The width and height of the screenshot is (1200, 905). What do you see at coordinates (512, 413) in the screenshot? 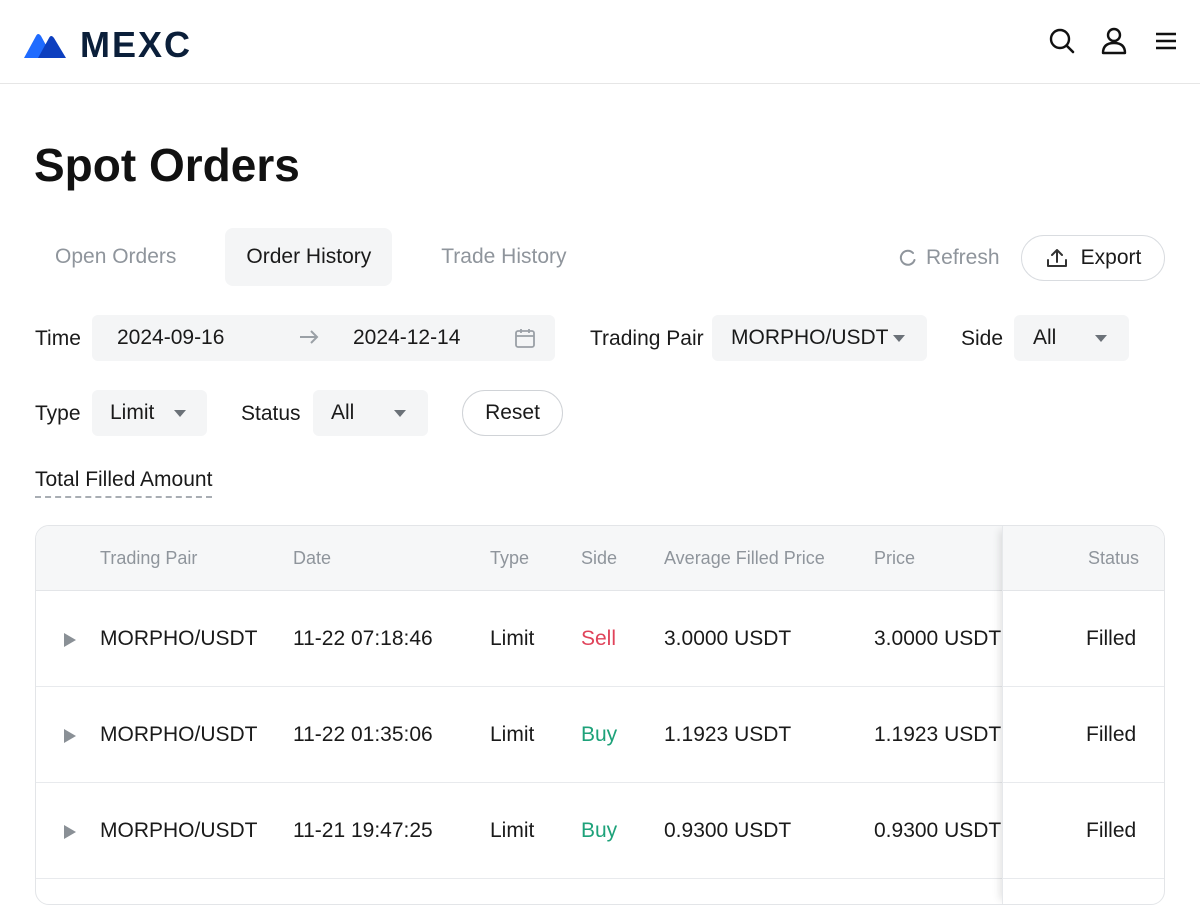
I see `reset-button: Reset` at bounding box center [512, 413].